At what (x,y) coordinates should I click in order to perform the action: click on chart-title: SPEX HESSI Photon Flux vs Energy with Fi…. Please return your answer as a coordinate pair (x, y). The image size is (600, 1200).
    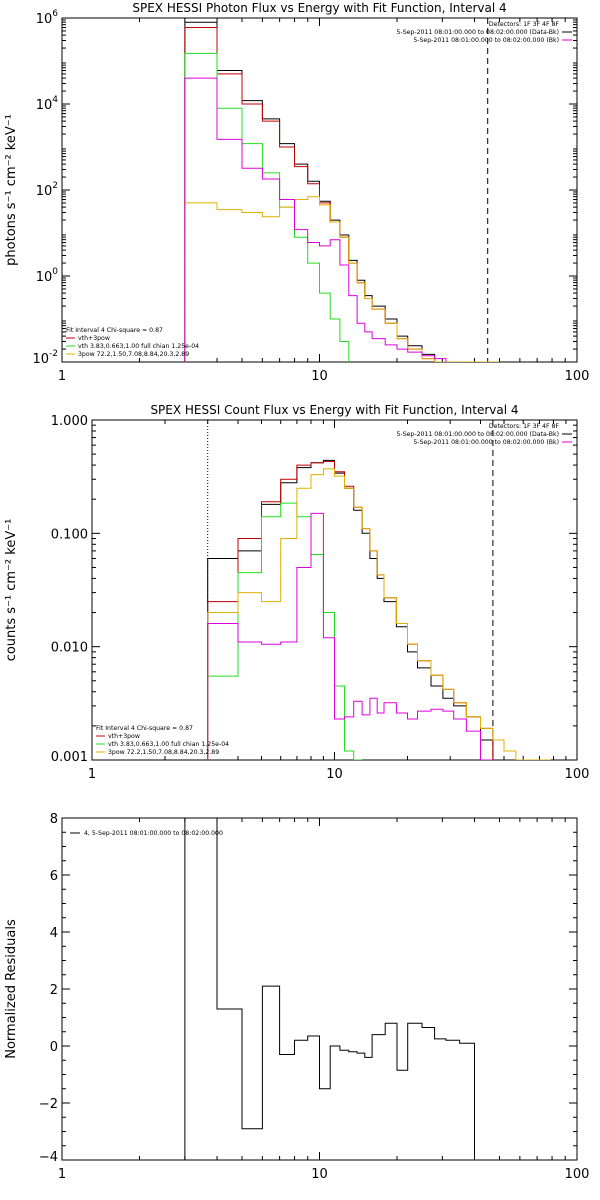
    Looking at the image, I should click on (319, 8).